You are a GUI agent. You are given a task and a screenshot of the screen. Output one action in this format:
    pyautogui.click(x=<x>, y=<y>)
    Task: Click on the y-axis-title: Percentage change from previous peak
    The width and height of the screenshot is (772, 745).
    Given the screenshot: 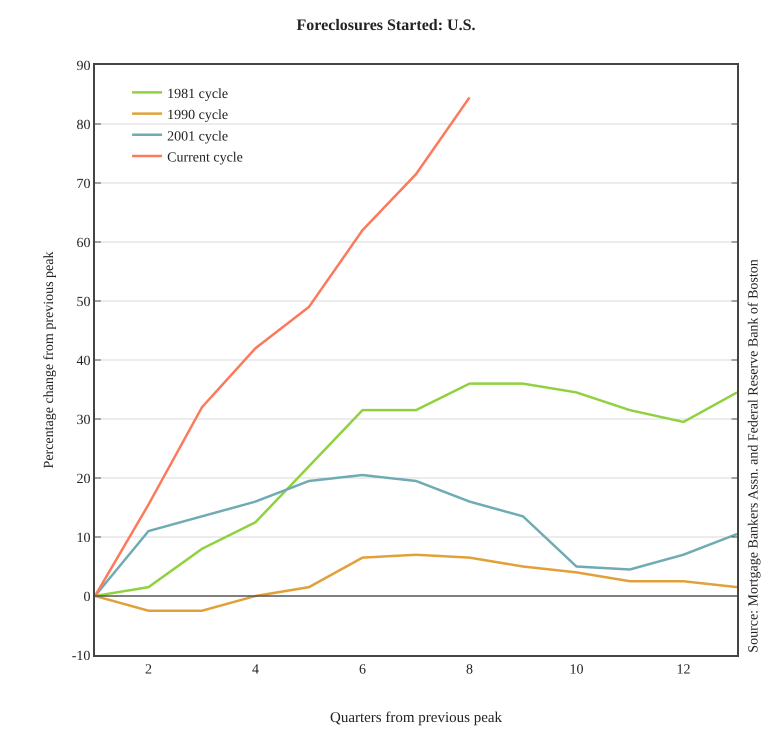 What is the action you would take?
    pyautogui.click(x=49, y=360)
    